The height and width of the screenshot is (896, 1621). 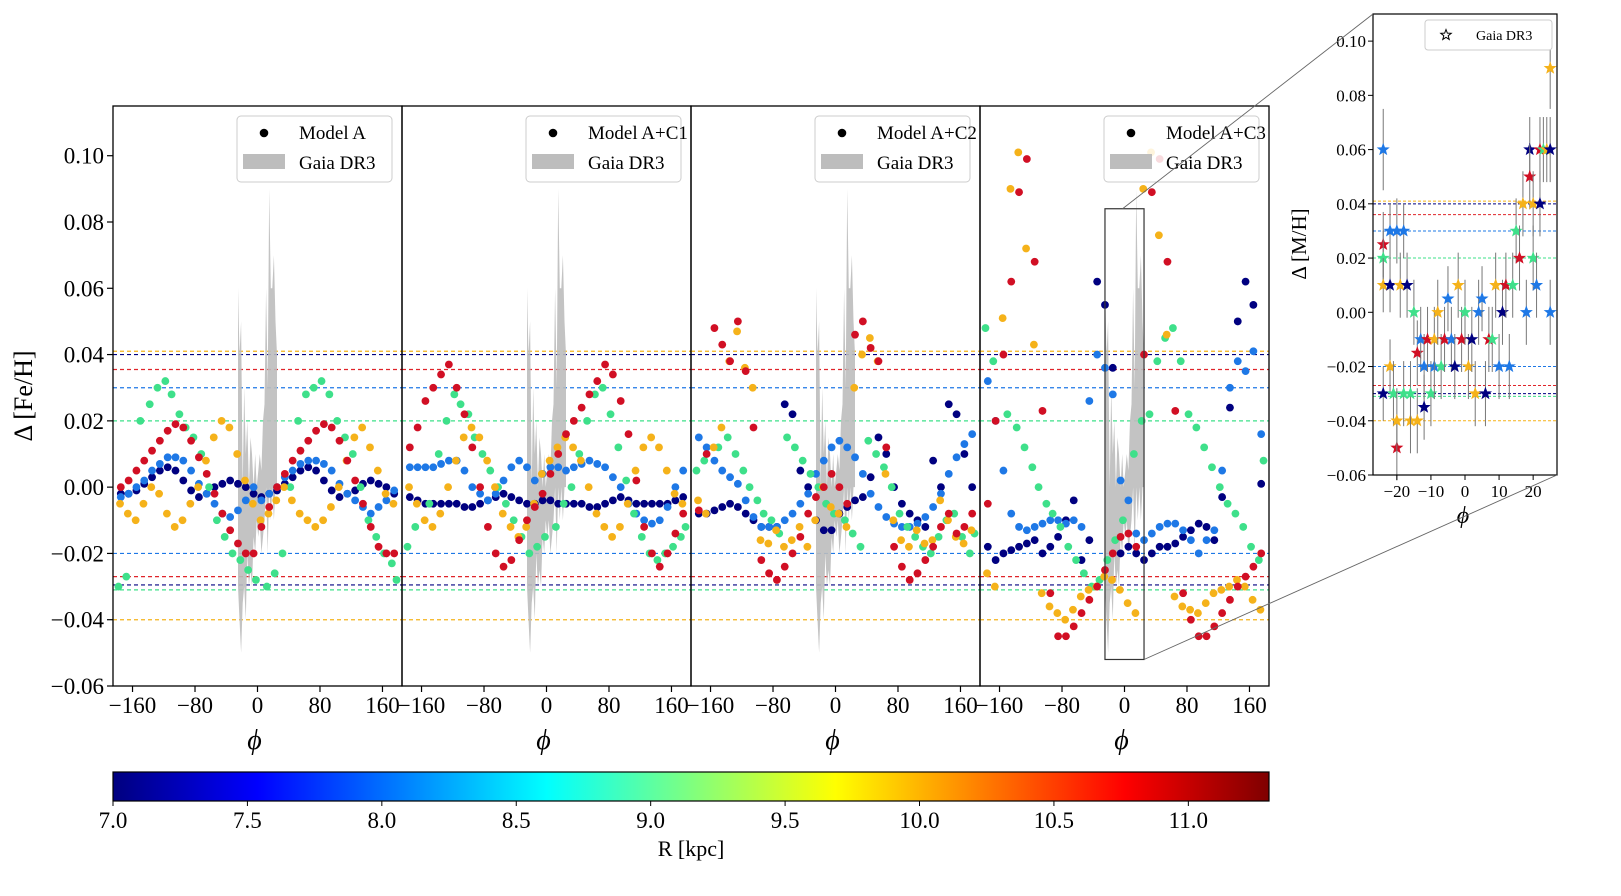 I want to click on y-tick-label: 0.10, so click(x=84, y=156).